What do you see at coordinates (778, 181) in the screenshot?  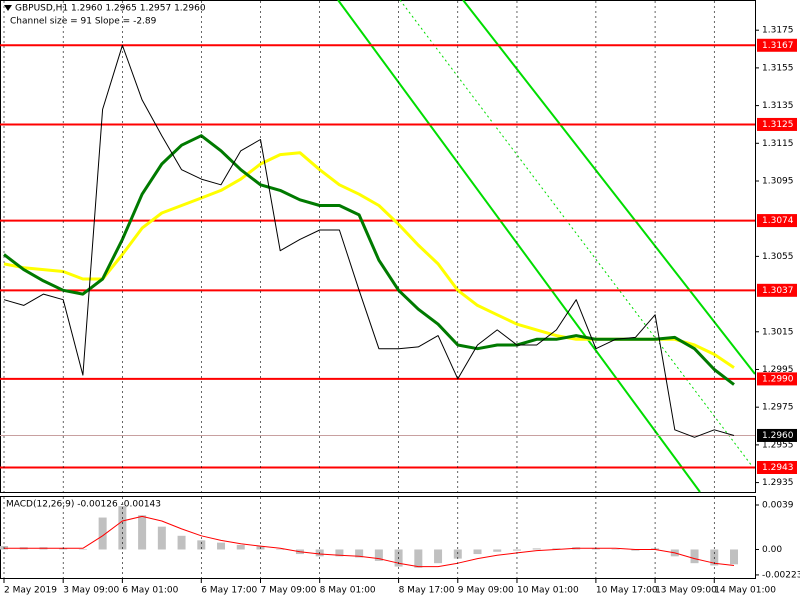 I see `y-tick-label: 1.3095` at bounding box center [778, 181].